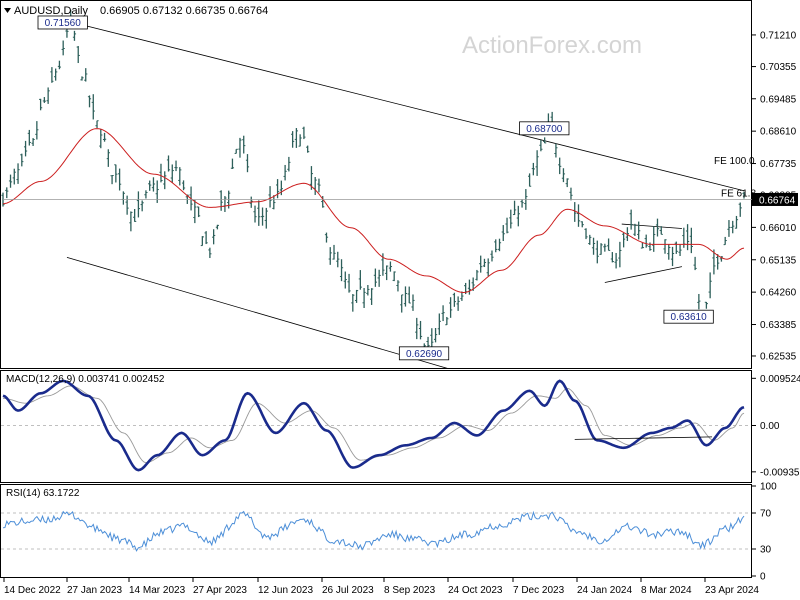  What do you see at coordinates (94, 590) in the screenshot?
I see `date-tick-label: 27 Jan 2023` at bounding box center [94, 590].